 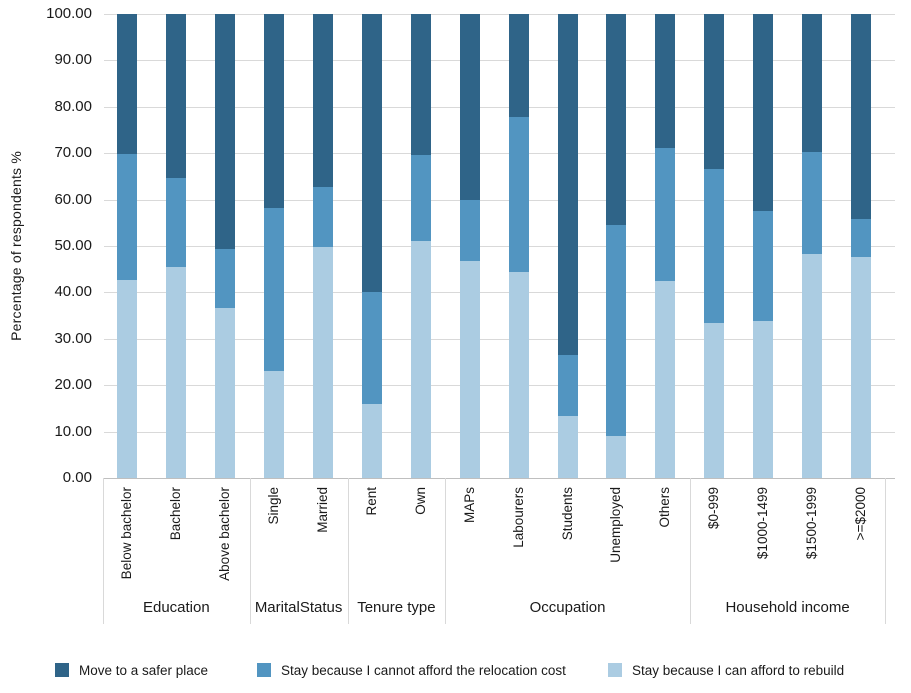 I want to click on y-tick-label: 100.00, so click(x=69, y=13).